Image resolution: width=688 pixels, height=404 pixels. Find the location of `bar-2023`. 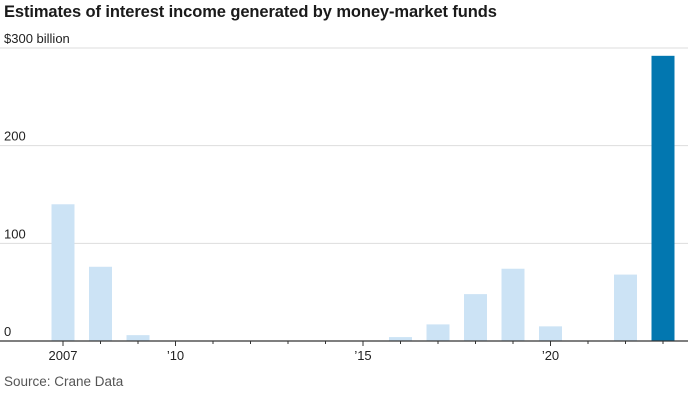

bar-2023 is located at coordinates (663, 198).